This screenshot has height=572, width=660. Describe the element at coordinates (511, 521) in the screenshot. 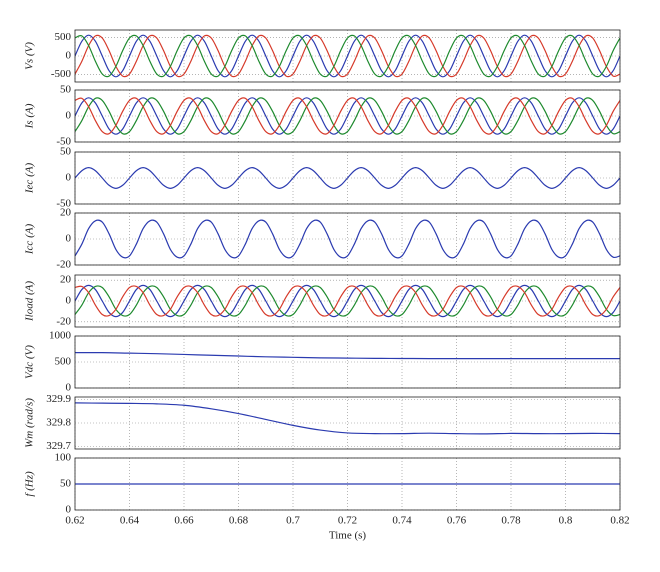

I see `x-tick-label: 0.78` at that location.